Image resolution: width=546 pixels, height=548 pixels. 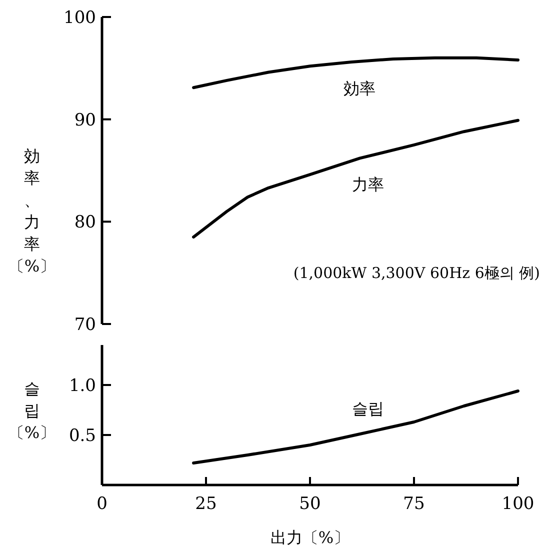 I want to click on y-tick-label: 0.5, so click(x=82, y=436).